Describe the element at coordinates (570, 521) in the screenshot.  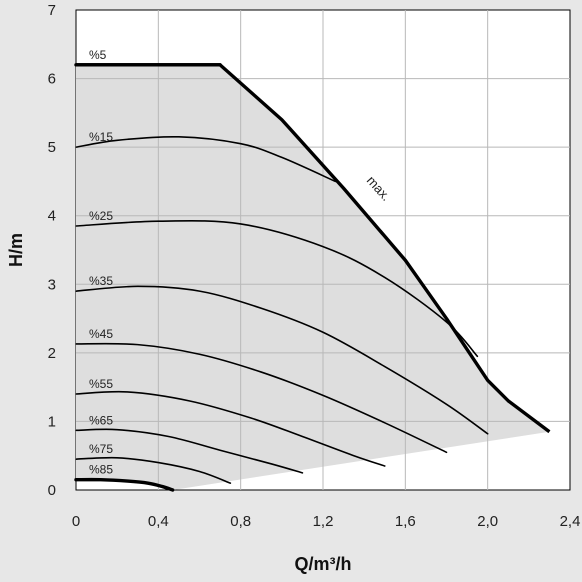
I see `x-tick-label: 2,4` at that location.